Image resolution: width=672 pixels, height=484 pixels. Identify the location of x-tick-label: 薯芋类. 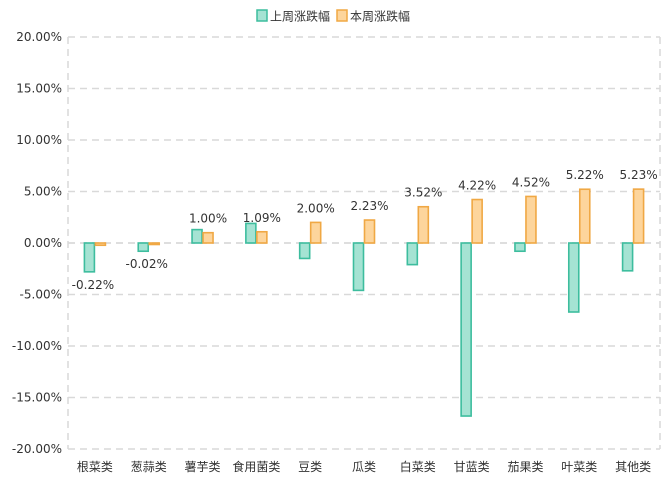
(203, 467).